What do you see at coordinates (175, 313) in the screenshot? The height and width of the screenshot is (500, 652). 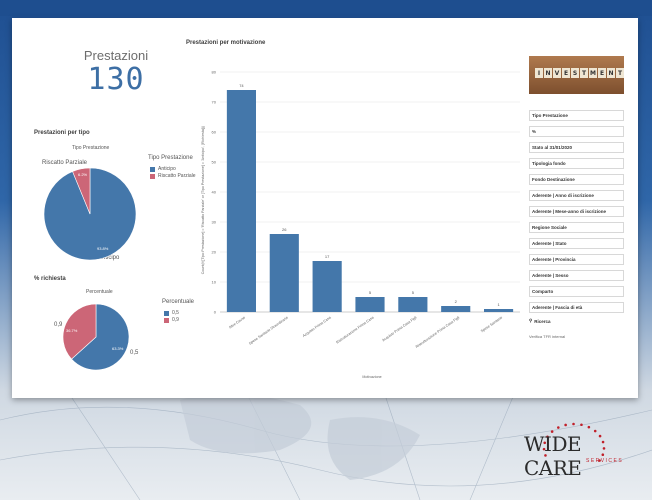 I see `legend-label: 0,5` at bounding box center [175, 313].